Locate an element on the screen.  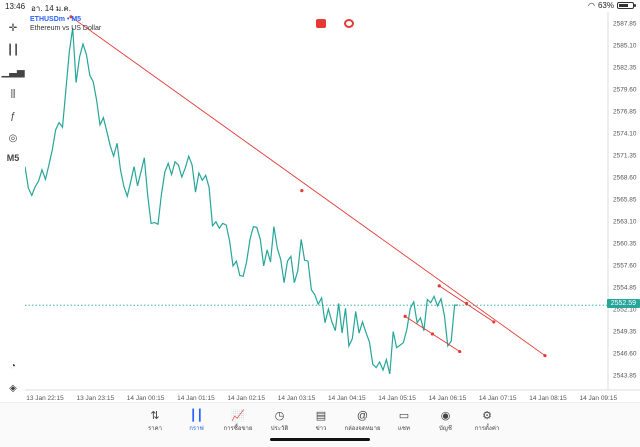
left-toolbar: ✛ ┃┃ ▁▃▅ ⫼ ƒ ◎ M5 ◔ ◈ is located at coordinates (12, 207).